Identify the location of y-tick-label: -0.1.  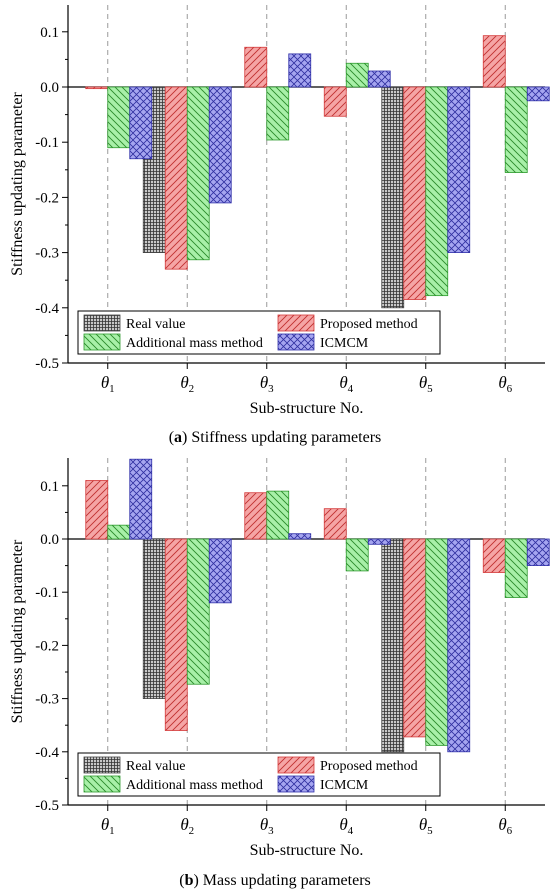
(47, 143).